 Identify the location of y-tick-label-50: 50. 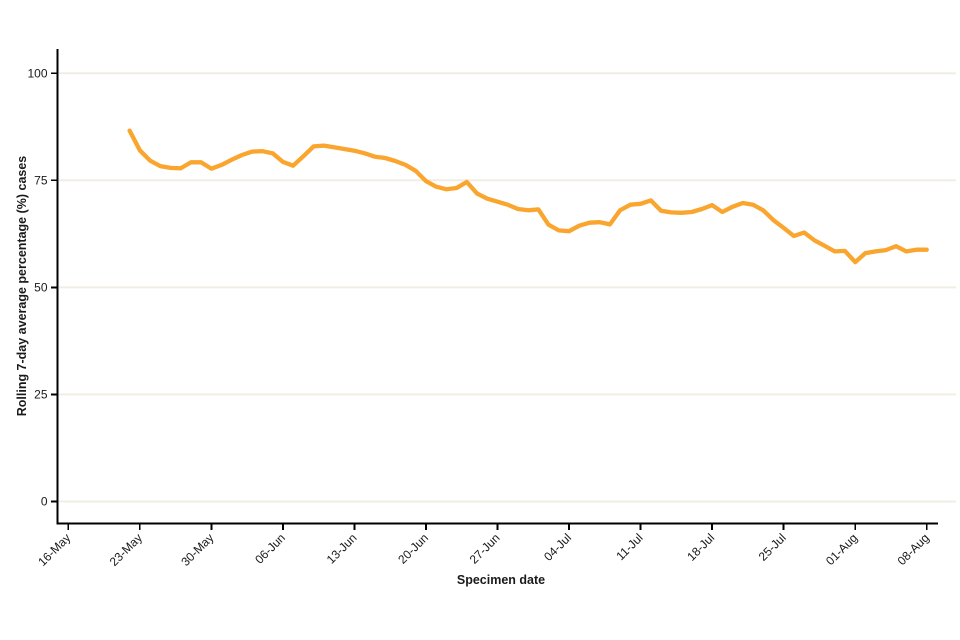
(41, 288).